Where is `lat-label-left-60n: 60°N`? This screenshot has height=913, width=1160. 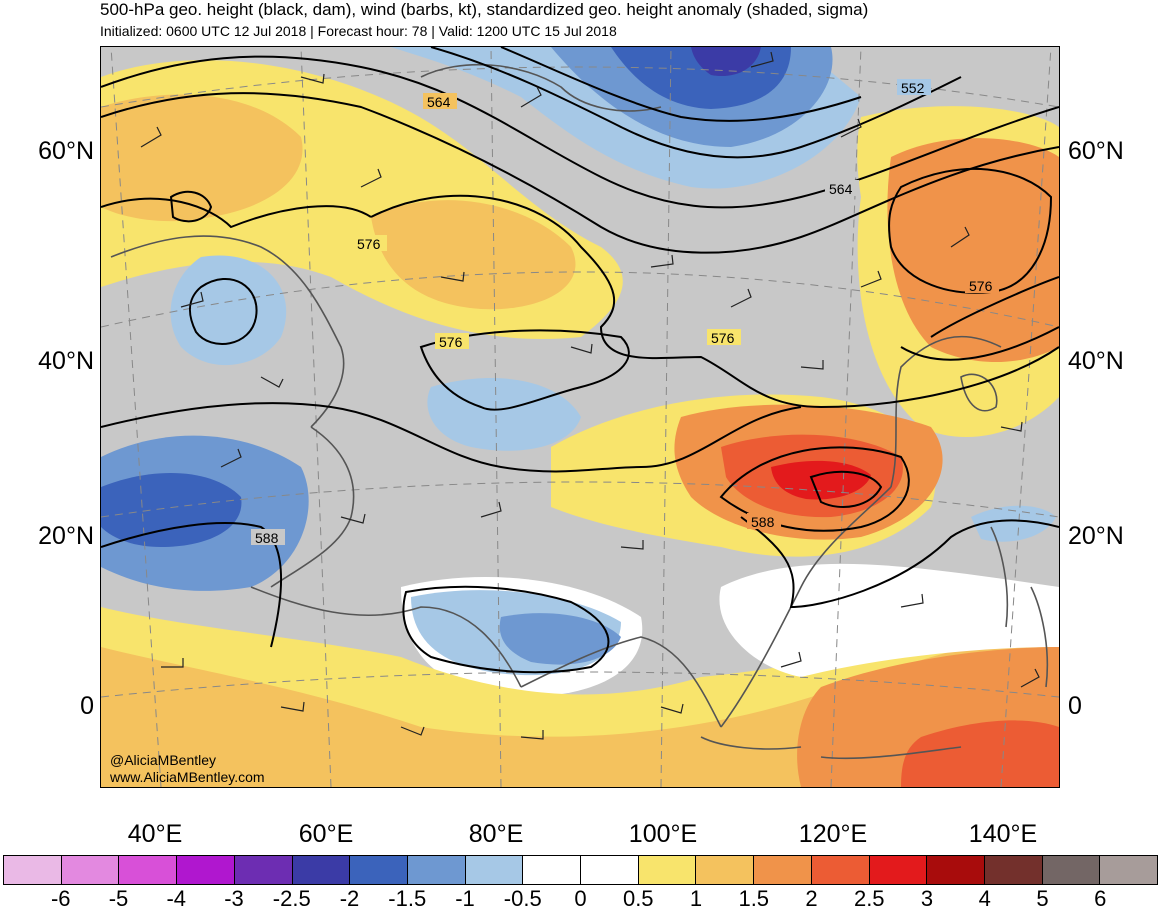
lat-label-left-60n: 60°N is located at coordinates (66, 151).